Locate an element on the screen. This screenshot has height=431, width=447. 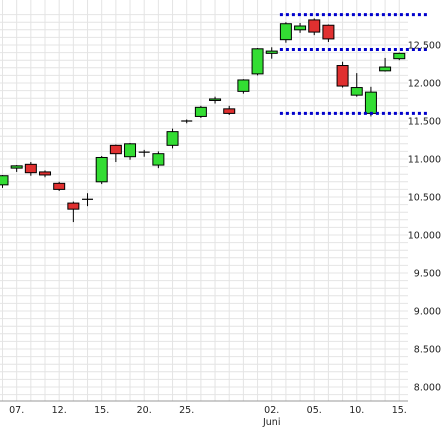
x-tick-label: 05. is located at coordinates (314, 410).